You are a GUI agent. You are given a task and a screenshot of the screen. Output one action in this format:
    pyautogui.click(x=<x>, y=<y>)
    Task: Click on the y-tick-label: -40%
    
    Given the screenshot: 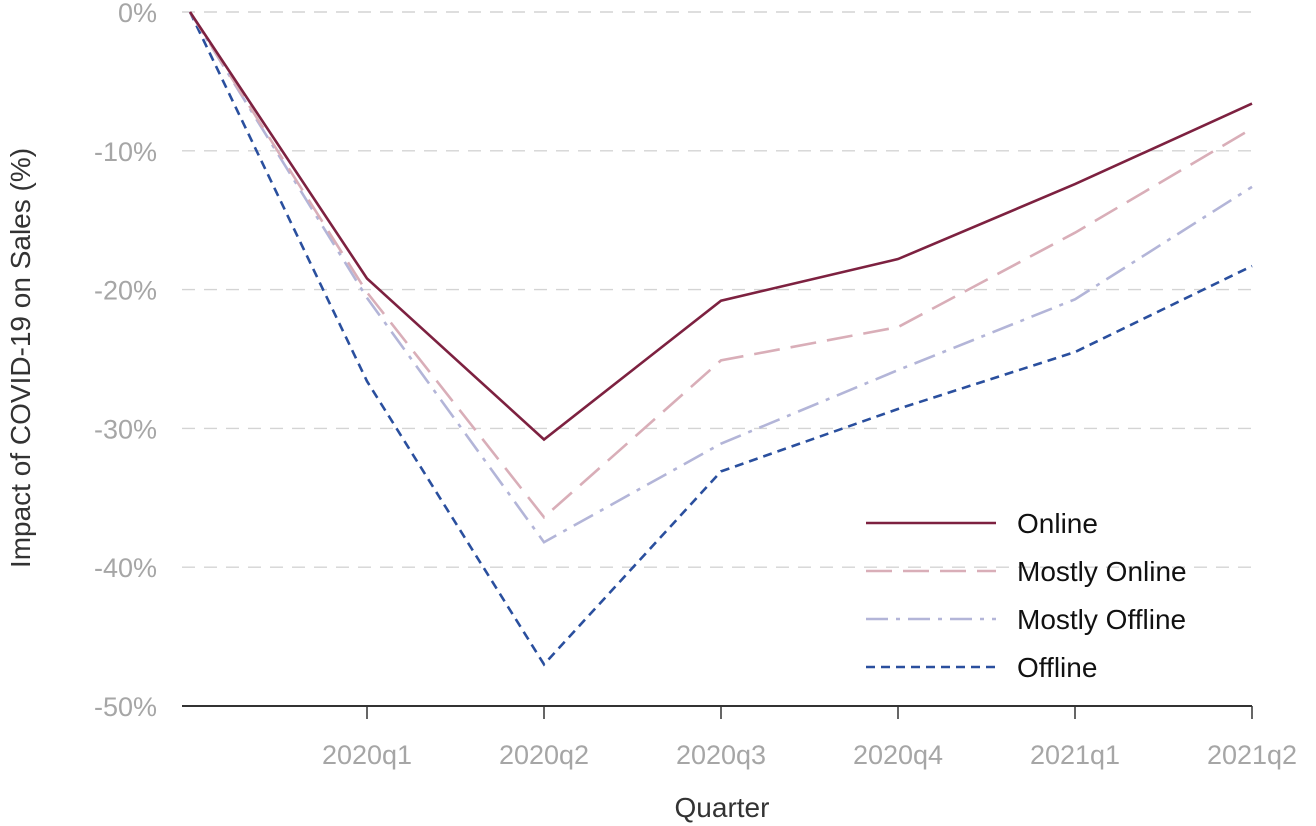 What is the action you would take?
    pyautogui.click(x=125, y=568)
    